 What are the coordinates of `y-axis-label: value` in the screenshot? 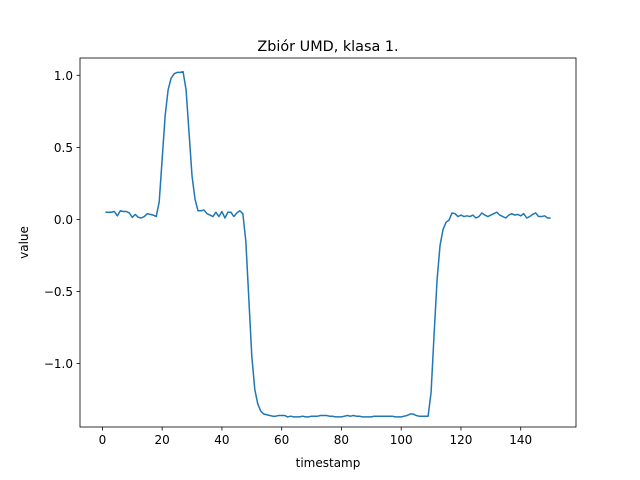 It's located at (24, 242).